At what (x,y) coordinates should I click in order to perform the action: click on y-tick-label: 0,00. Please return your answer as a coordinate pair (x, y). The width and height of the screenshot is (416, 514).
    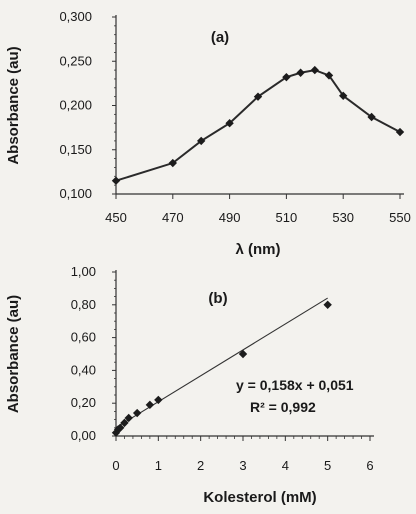
    Looking at the image, I should click on (83, 435).